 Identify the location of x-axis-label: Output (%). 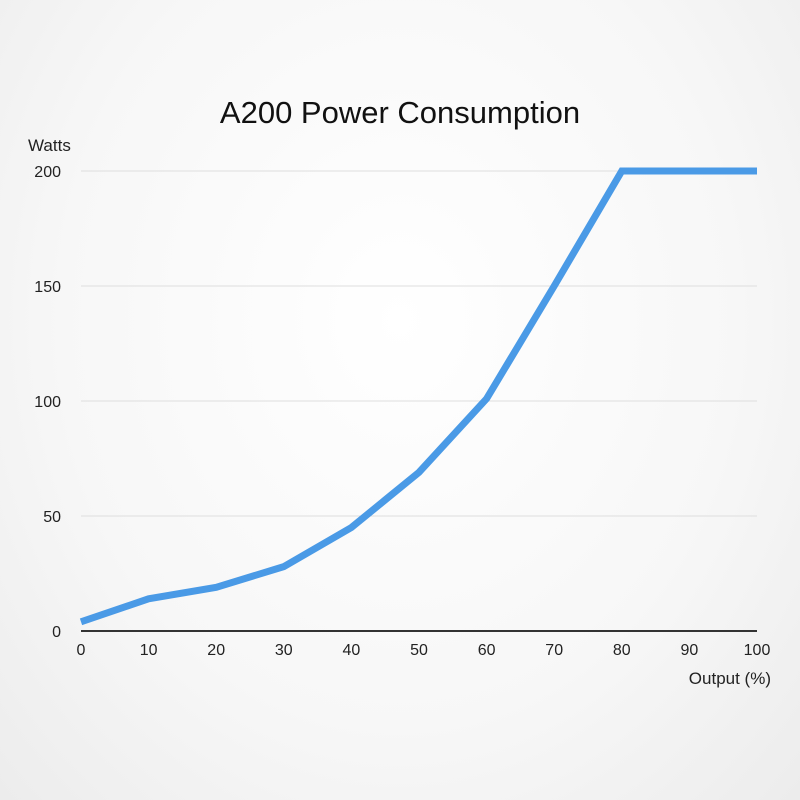
(730, 678).